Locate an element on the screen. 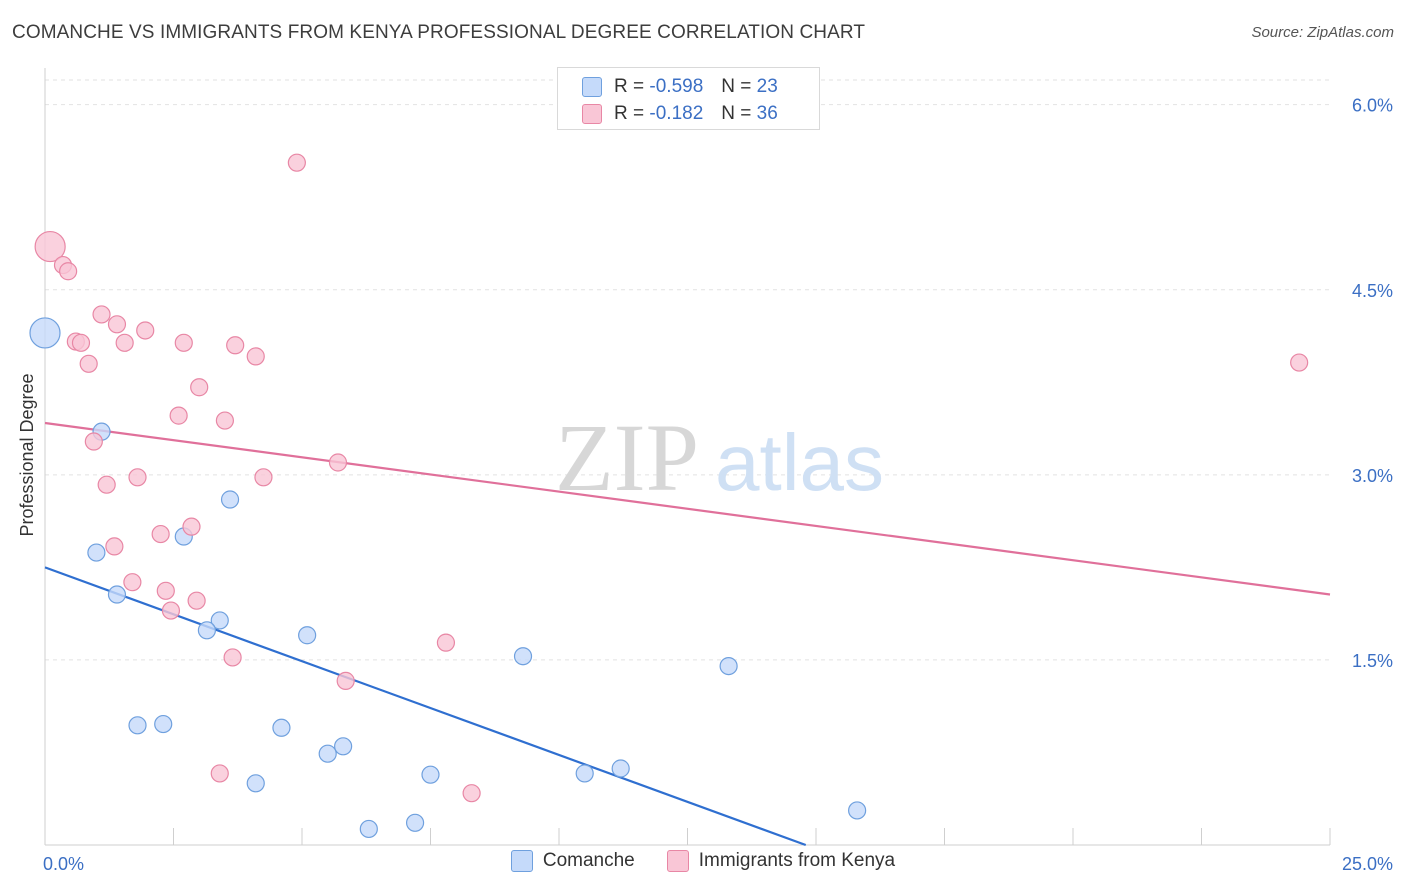 This screenshot has width=1406, height=892. r-value: -0.598 is located at coordinates (676, 86).